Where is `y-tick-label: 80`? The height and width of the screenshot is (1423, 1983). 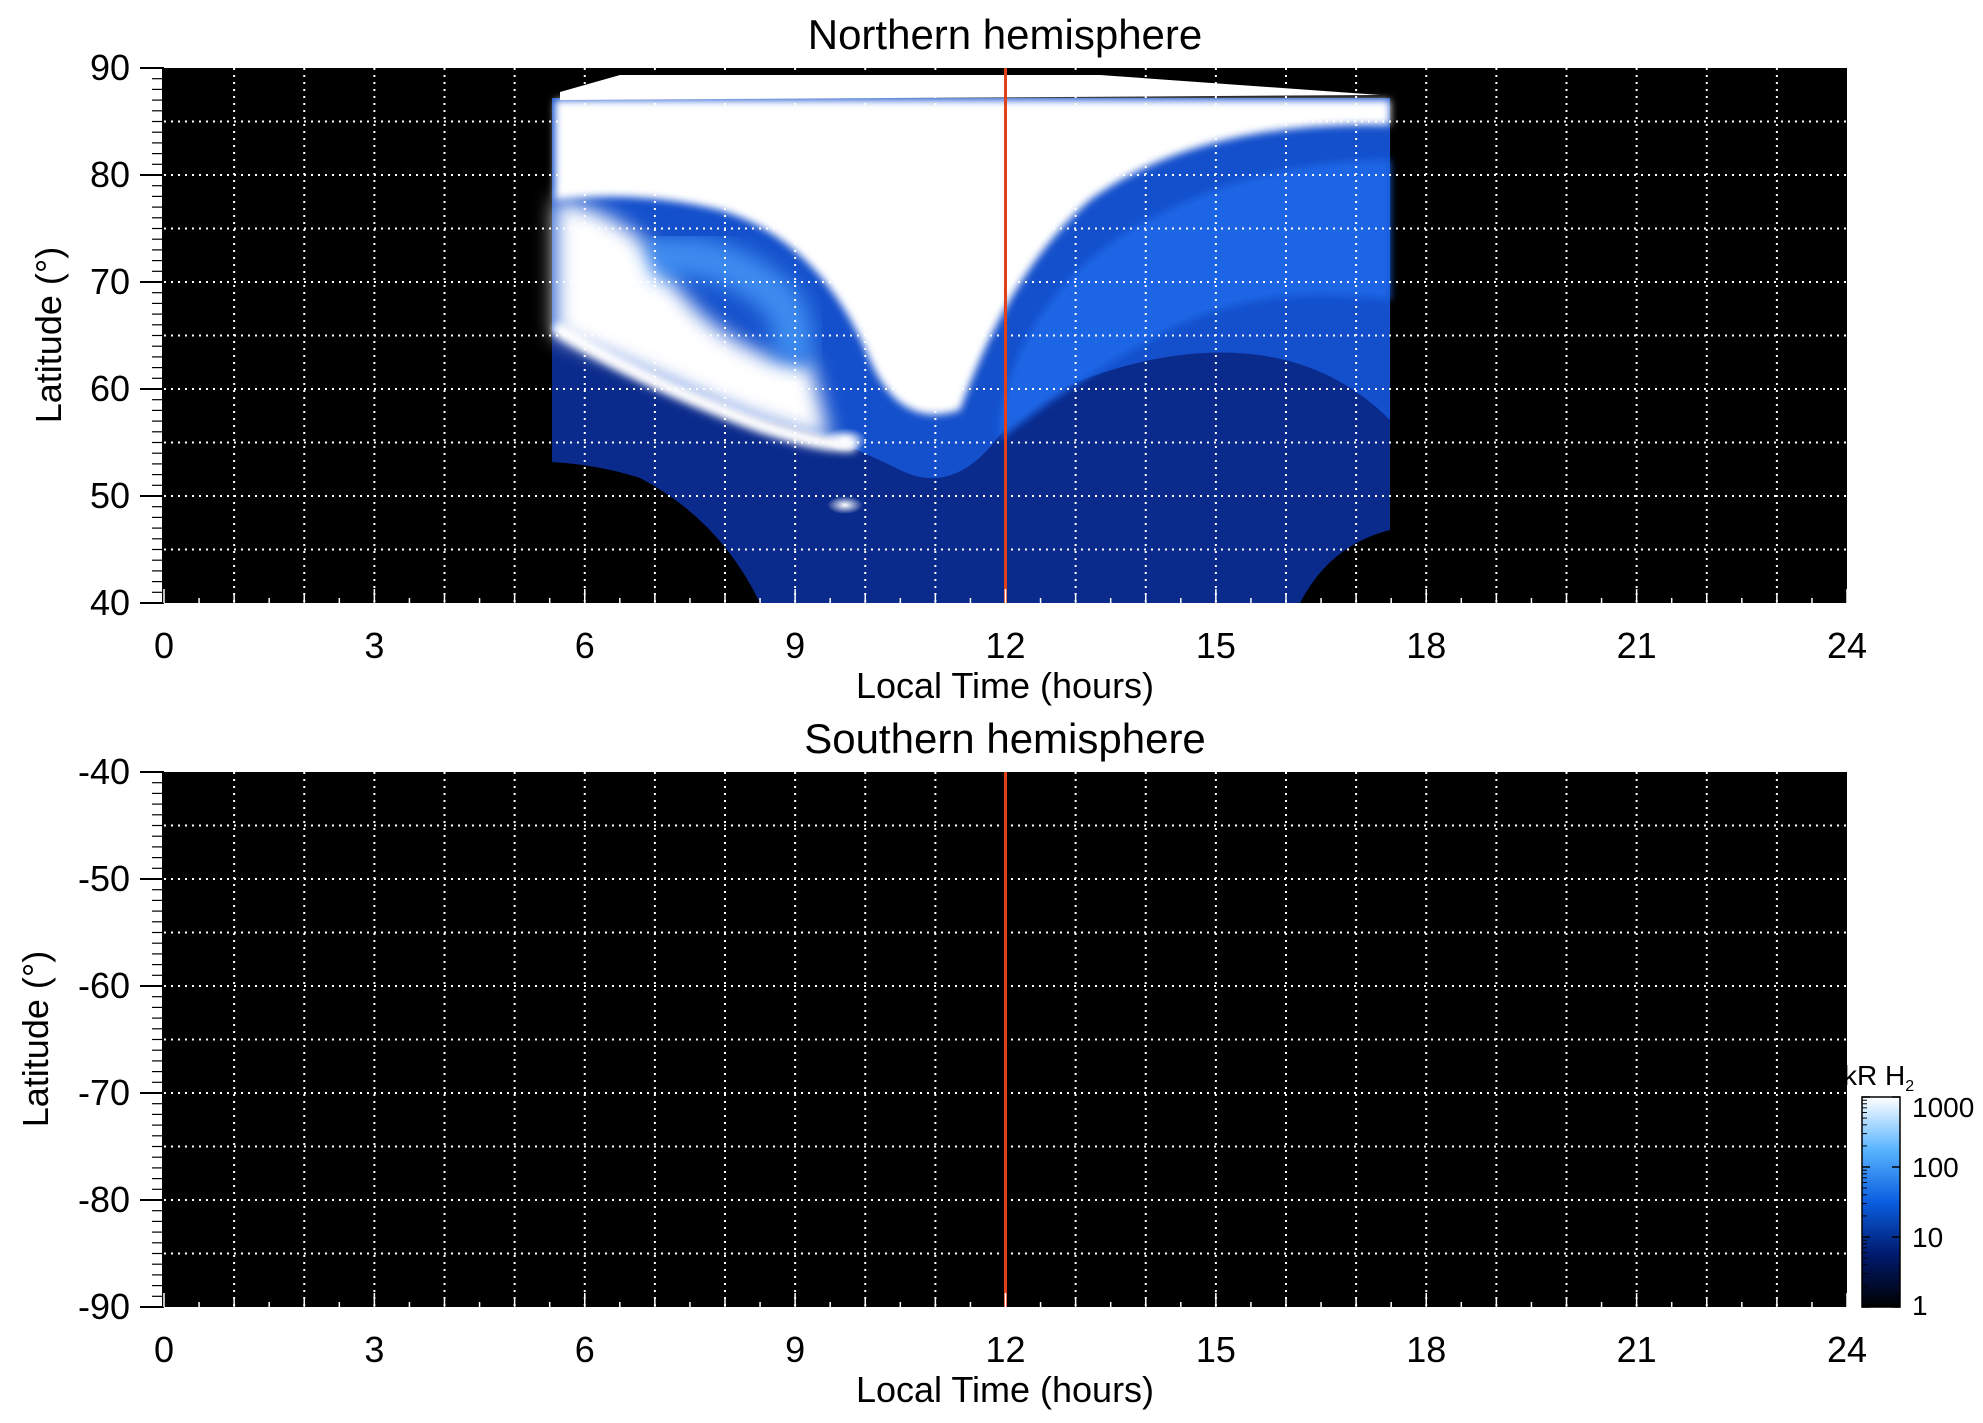 y-tick-label: 80 is located at coordinates (110, 174).